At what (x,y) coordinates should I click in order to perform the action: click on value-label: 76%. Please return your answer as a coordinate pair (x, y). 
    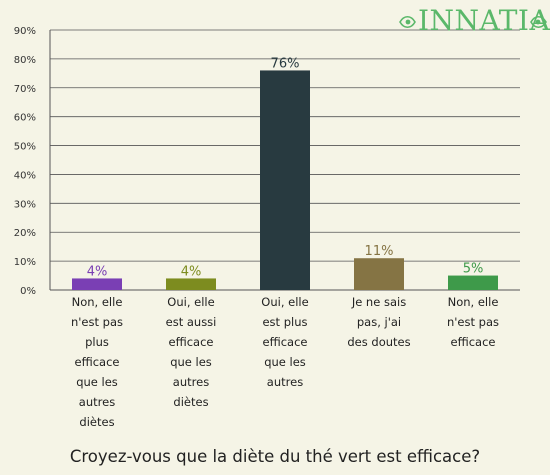
    Looking at the image, I should click on (285, 63).